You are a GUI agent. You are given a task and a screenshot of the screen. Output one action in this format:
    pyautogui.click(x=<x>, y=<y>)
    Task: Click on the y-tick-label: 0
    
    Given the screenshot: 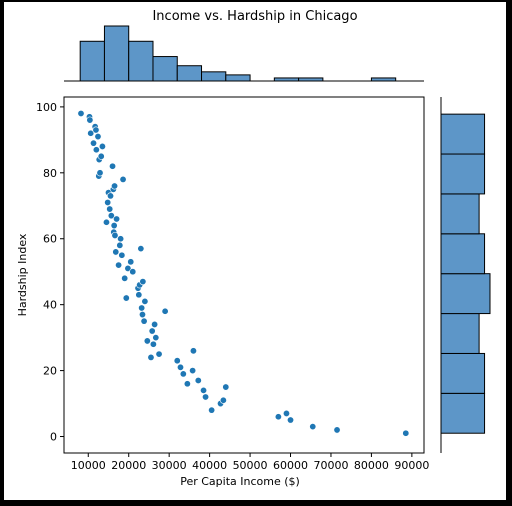 What is the action you would take?
    pyautogui.click(x=53, y=437)
    